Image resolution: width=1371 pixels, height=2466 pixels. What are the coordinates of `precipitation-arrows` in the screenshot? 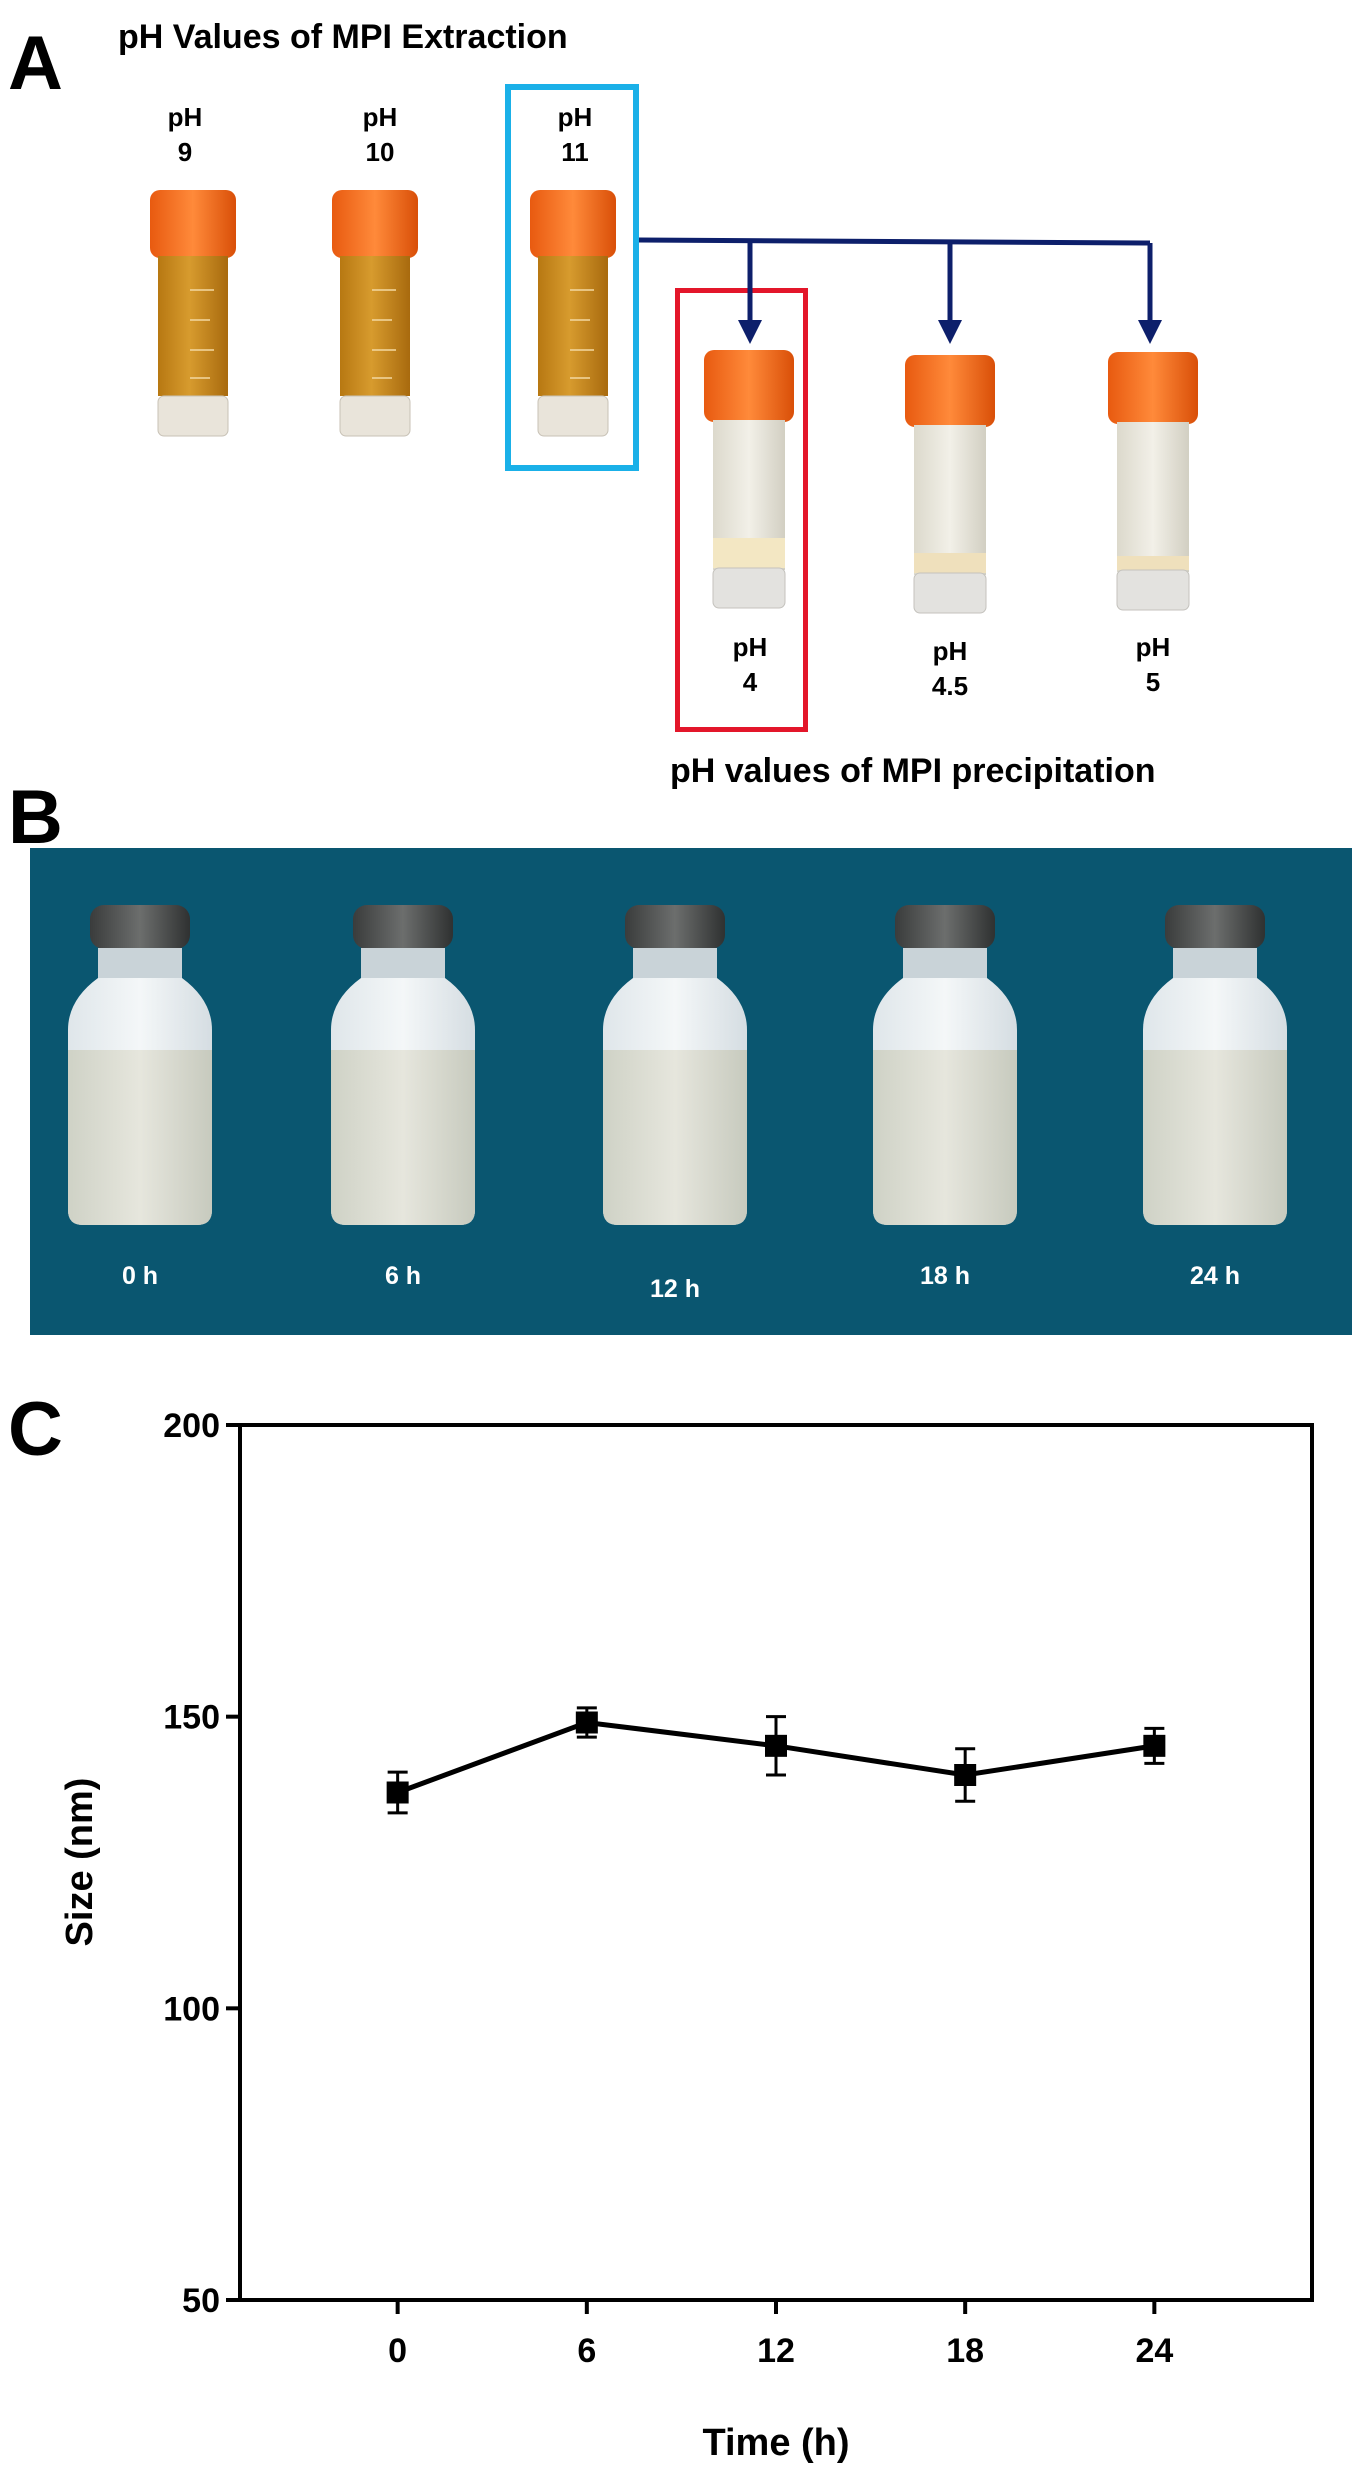 It's located at (895, 281).